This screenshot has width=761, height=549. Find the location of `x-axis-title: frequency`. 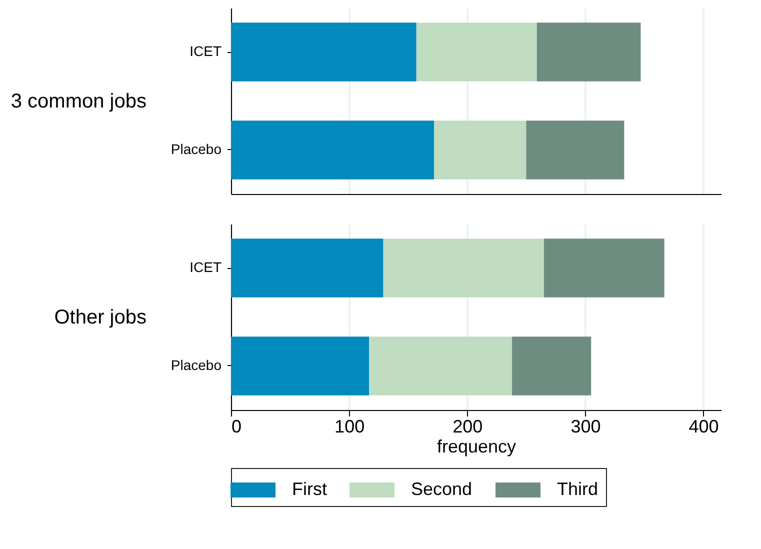

x-axis-title: frequency is located at coordinates (476, 446).